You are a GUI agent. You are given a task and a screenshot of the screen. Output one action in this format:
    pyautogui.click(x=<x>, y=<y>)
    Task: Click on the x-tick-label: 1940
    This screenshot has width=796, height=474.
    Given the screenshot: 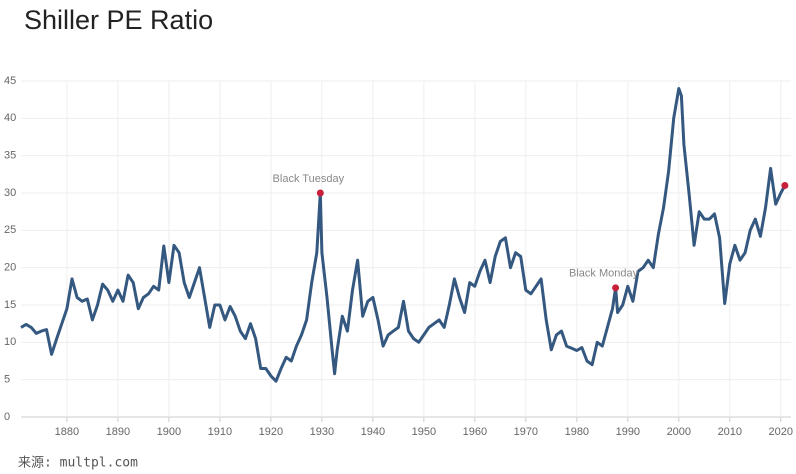 What is the action you would take?
    pyautogui.click(x=373, y=432)
    